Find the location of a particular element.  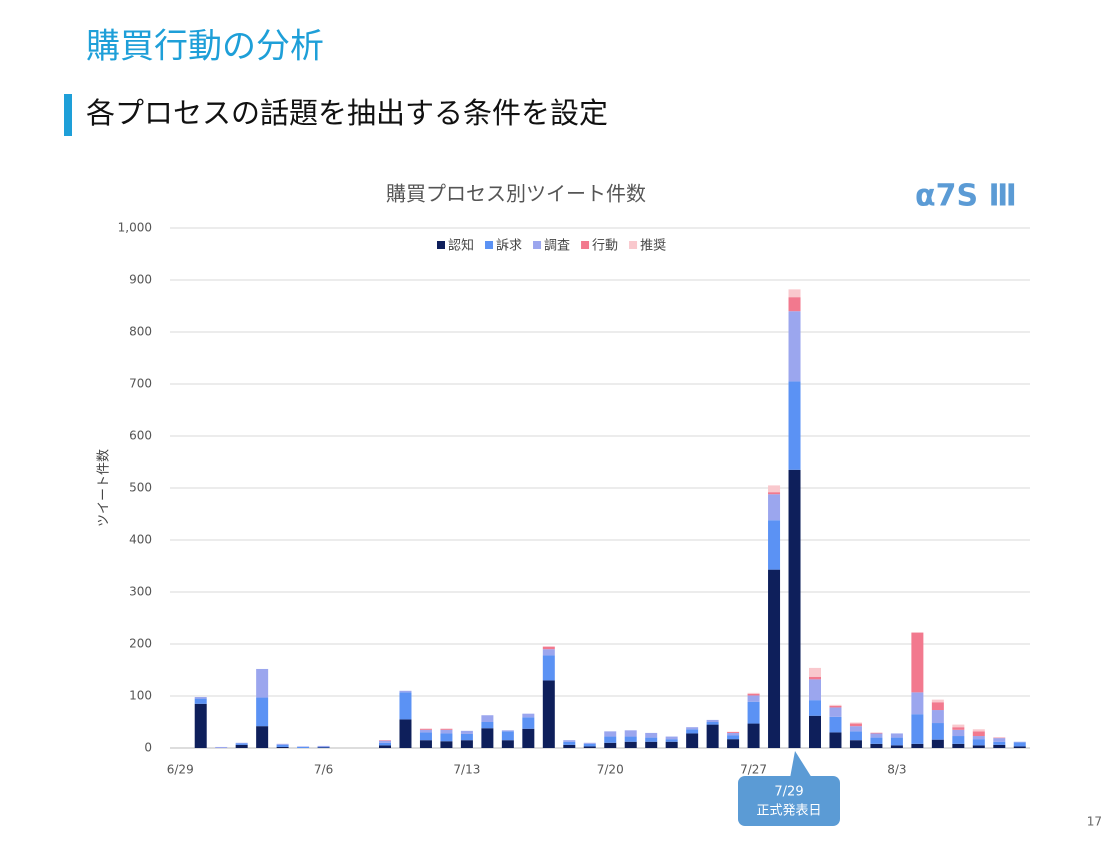

legend-label: 訴求 is located at coordinates (509, 246).